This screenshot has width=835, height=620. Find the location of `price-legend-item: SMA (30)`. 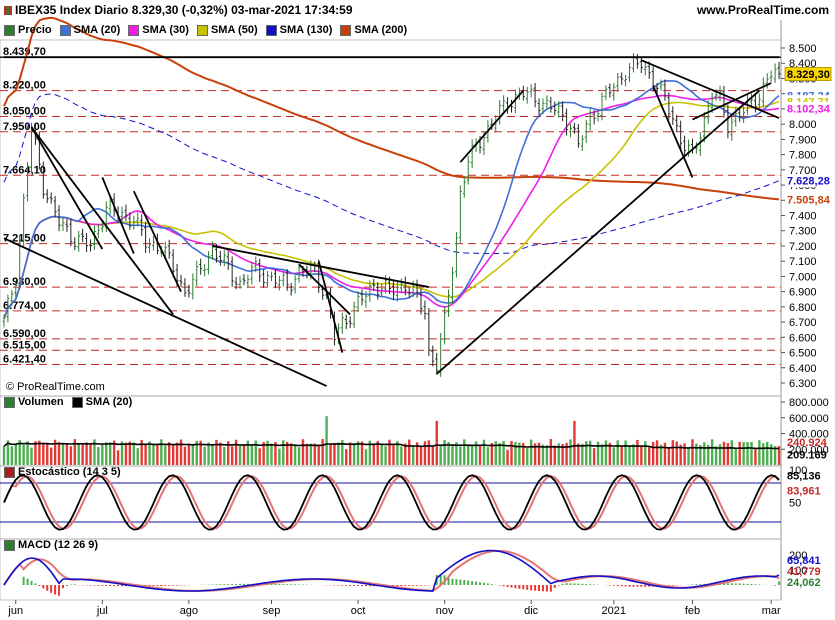

price-legend-item: SMA (30) is located at coordinates (158, 30).